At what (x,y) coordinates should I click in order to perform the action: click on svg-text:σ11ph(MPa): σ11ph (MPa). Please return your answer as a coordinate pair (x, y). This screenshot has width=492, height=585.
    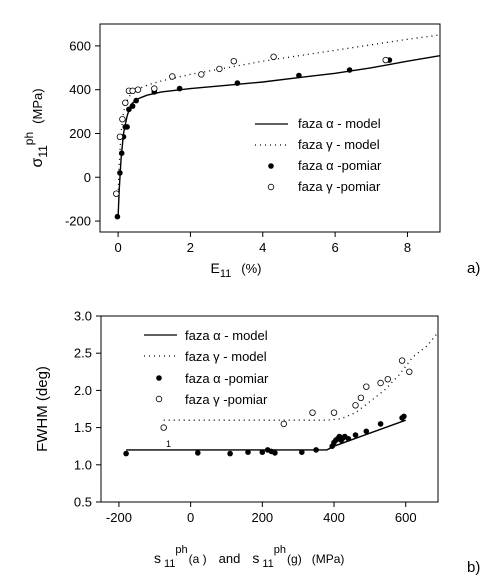
    Looking at the image, I should click on (36, 127).